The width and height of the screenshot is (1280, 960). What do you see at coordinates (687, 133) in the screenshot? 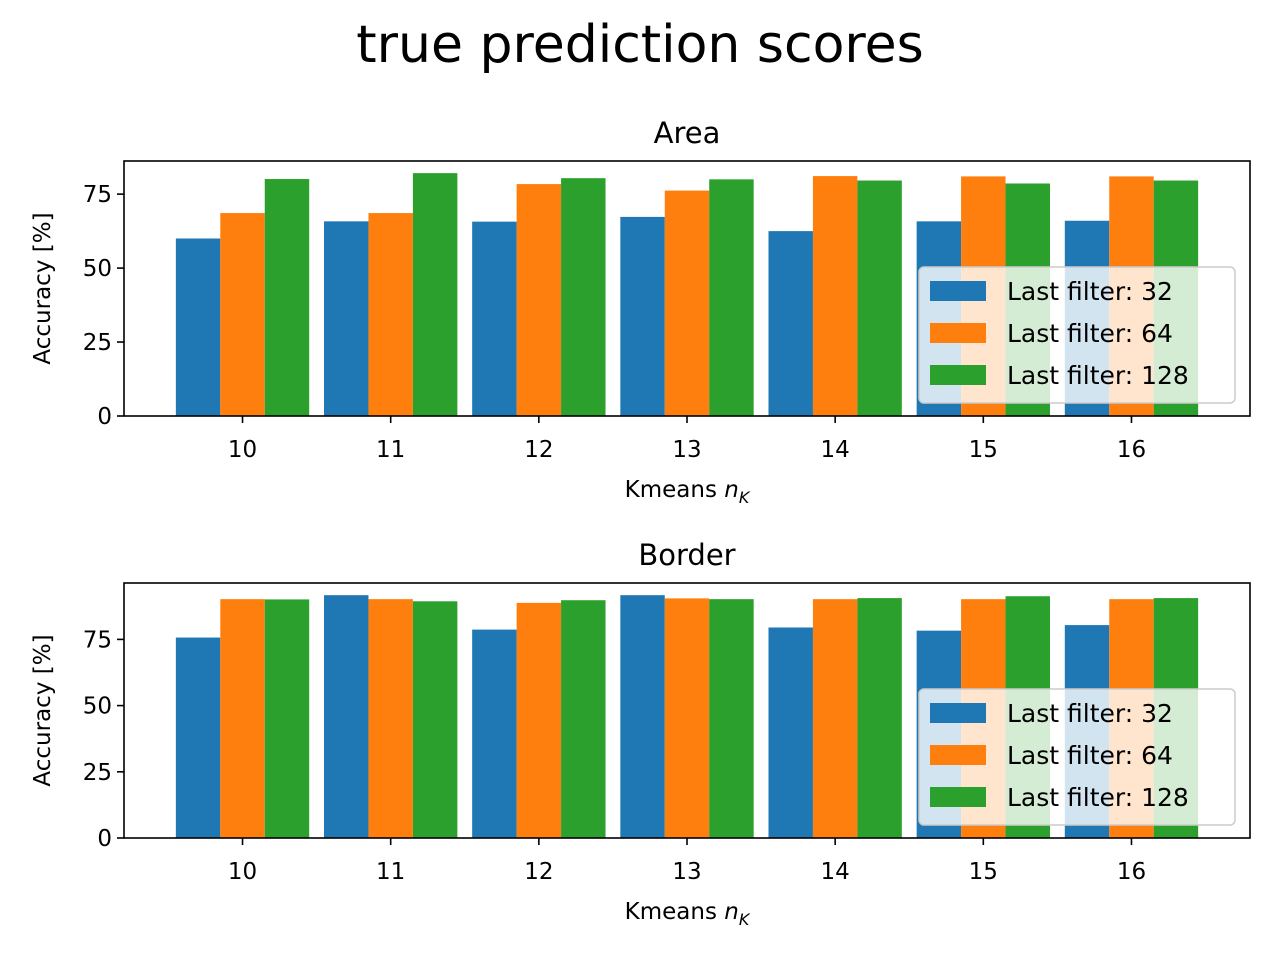
I see `subplot-title: Area` at bounding box center [687, 133].